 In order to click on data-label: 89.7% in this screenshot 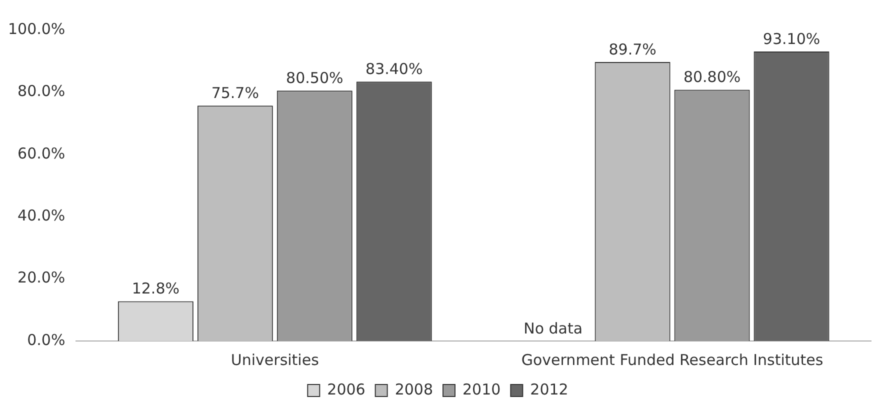, I will do `click(632, 49)`.